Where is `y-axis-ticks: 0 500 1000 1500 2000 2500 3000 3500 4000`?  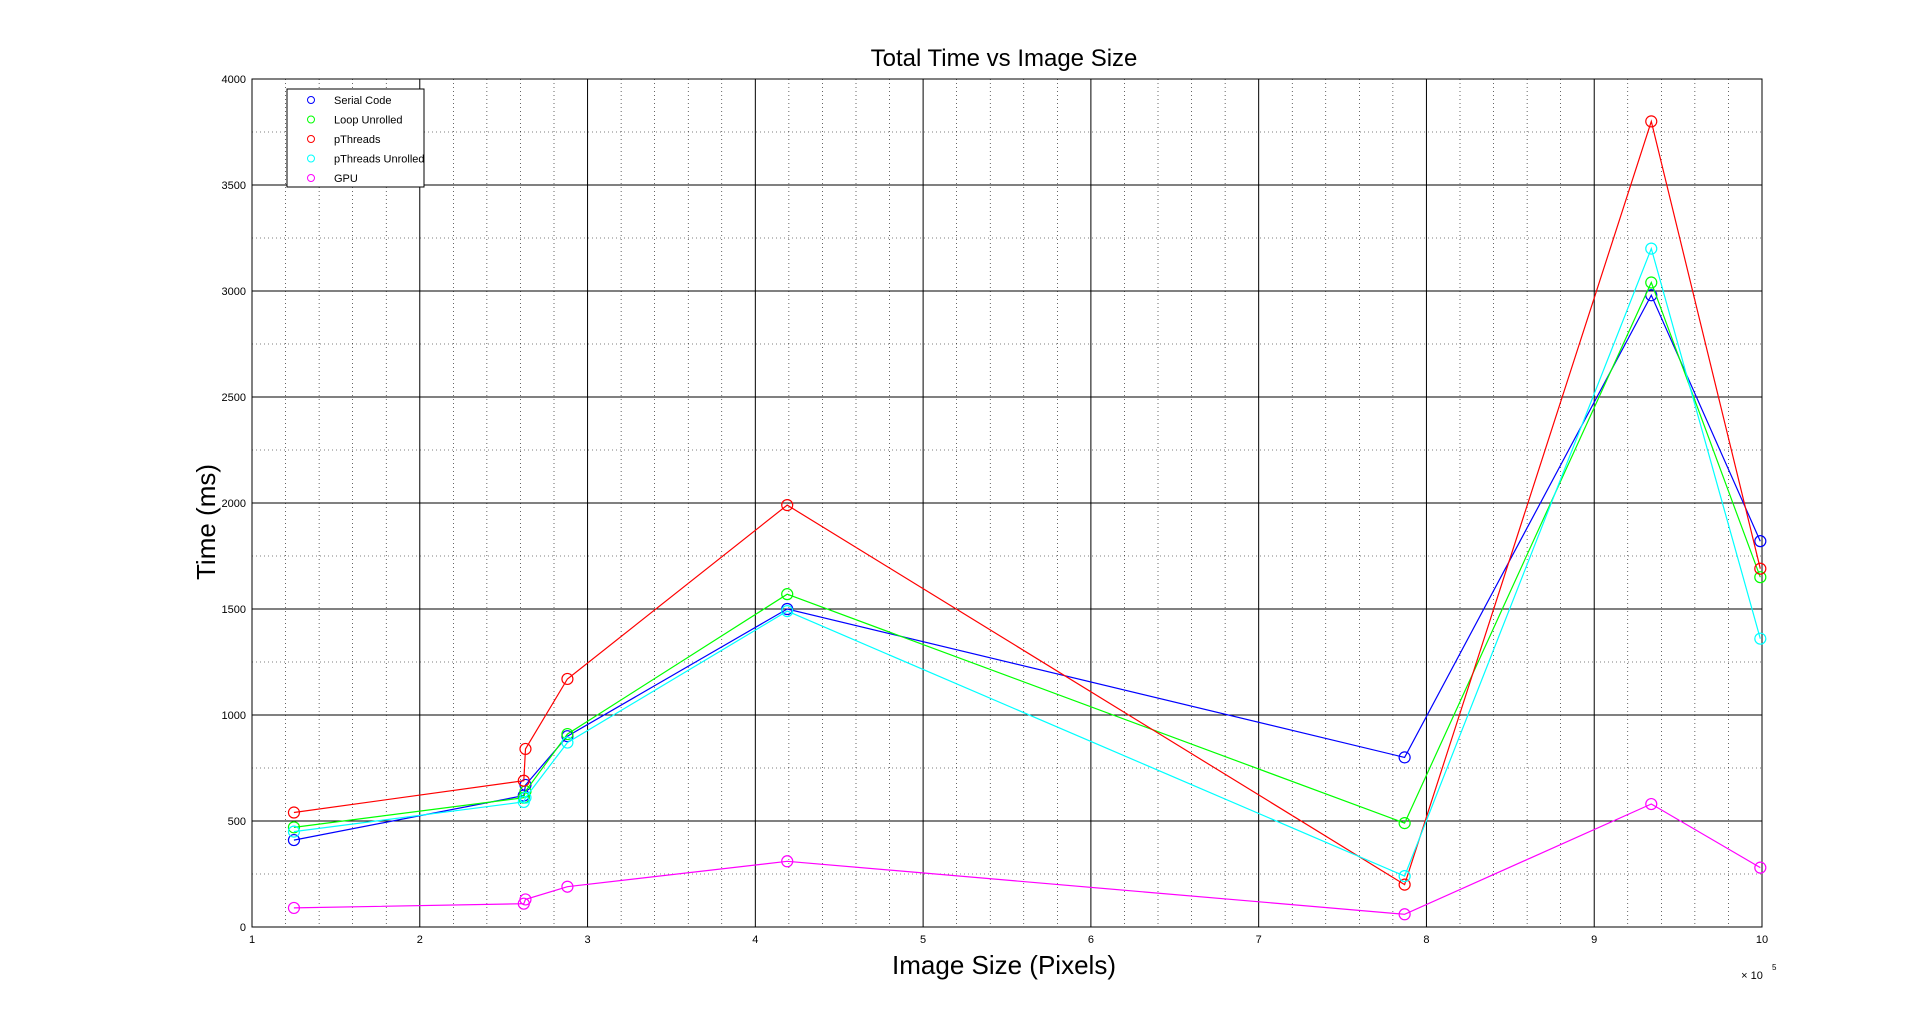 y-axis-ticks: 0 500 1000 1500 2000 2500 3000 3500 4000 is located at coordinates (234, 504).